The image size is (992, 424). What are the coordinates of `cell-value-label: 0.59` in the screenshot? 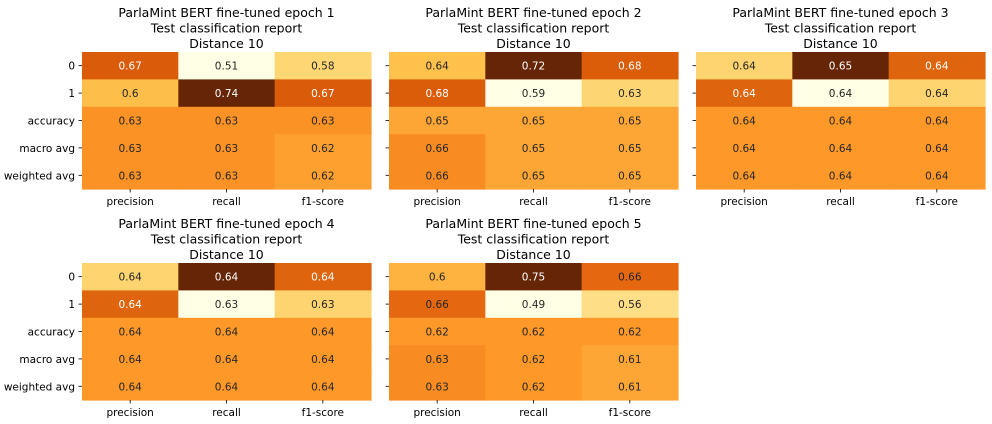 It's located at (533, 94).